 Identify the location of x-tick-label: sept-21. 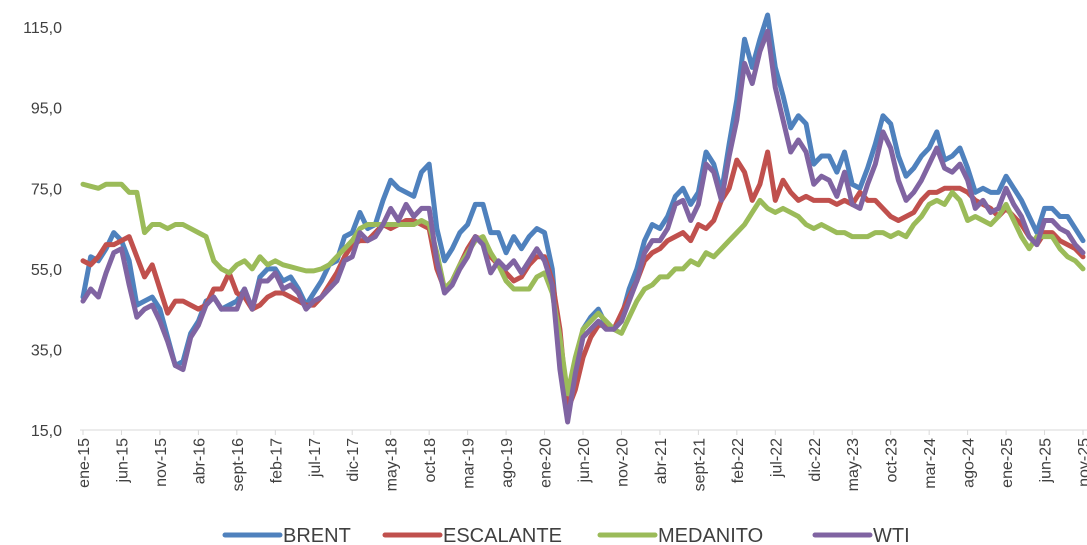
(699, 464).